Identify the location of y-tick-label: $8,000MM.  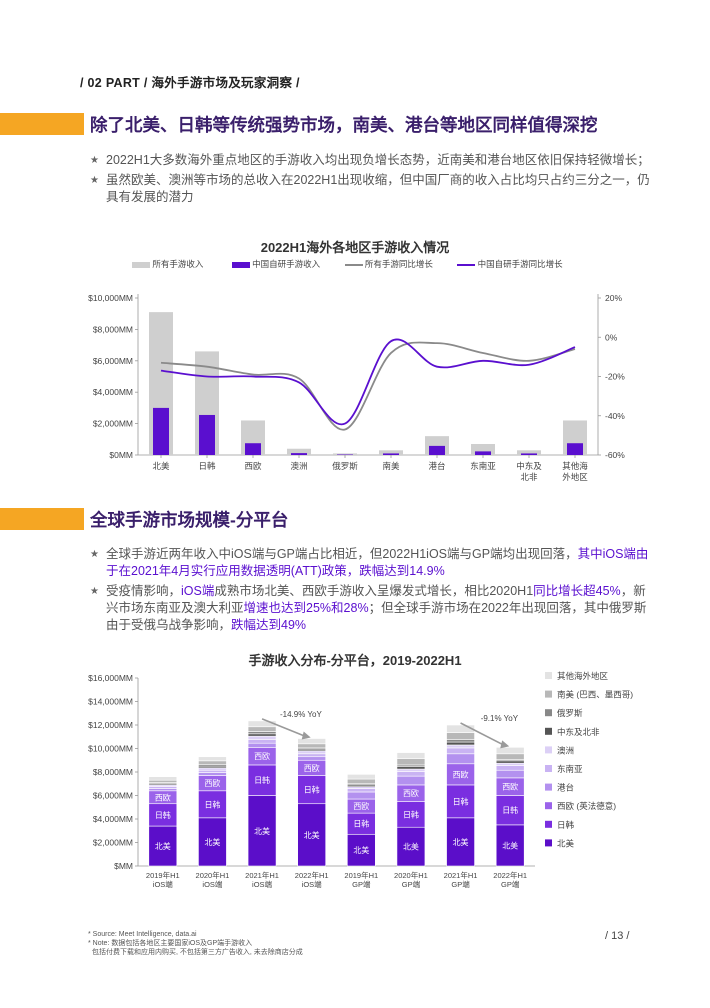
(113, 772).